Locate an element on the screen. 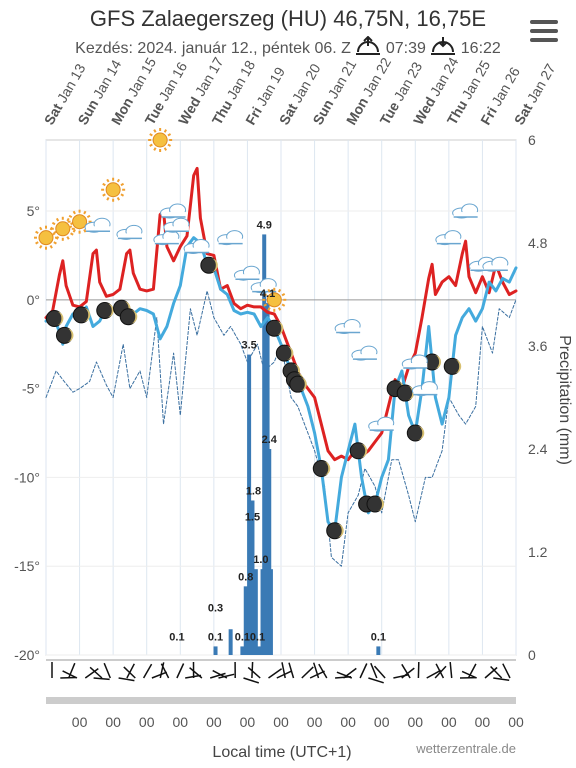  precipitation-data-label: 0.8 is located at coordinates (245, 577).